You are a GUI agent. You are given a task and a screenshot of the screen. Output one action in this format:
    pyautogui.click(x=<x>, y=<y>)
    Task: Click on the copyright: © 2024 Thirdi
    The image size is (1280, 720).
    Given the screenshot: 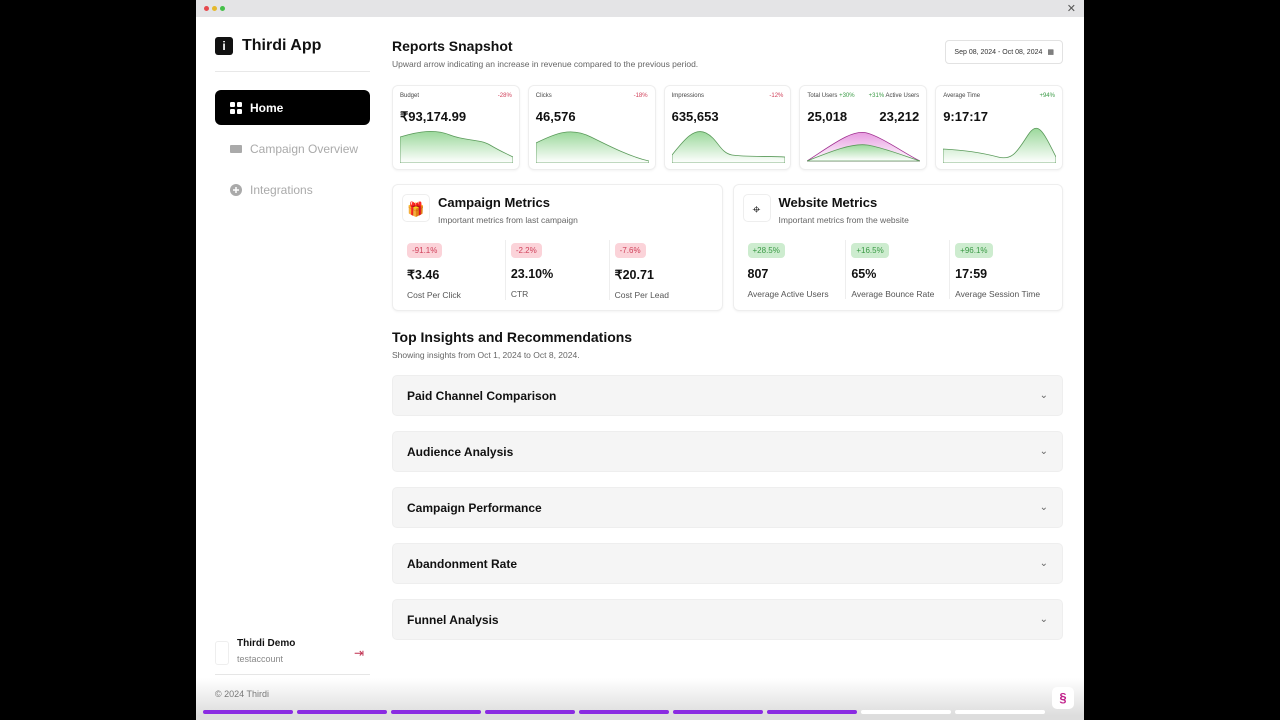 What is the action you would take?
    pyautogui.click(x=242, y=694)
    